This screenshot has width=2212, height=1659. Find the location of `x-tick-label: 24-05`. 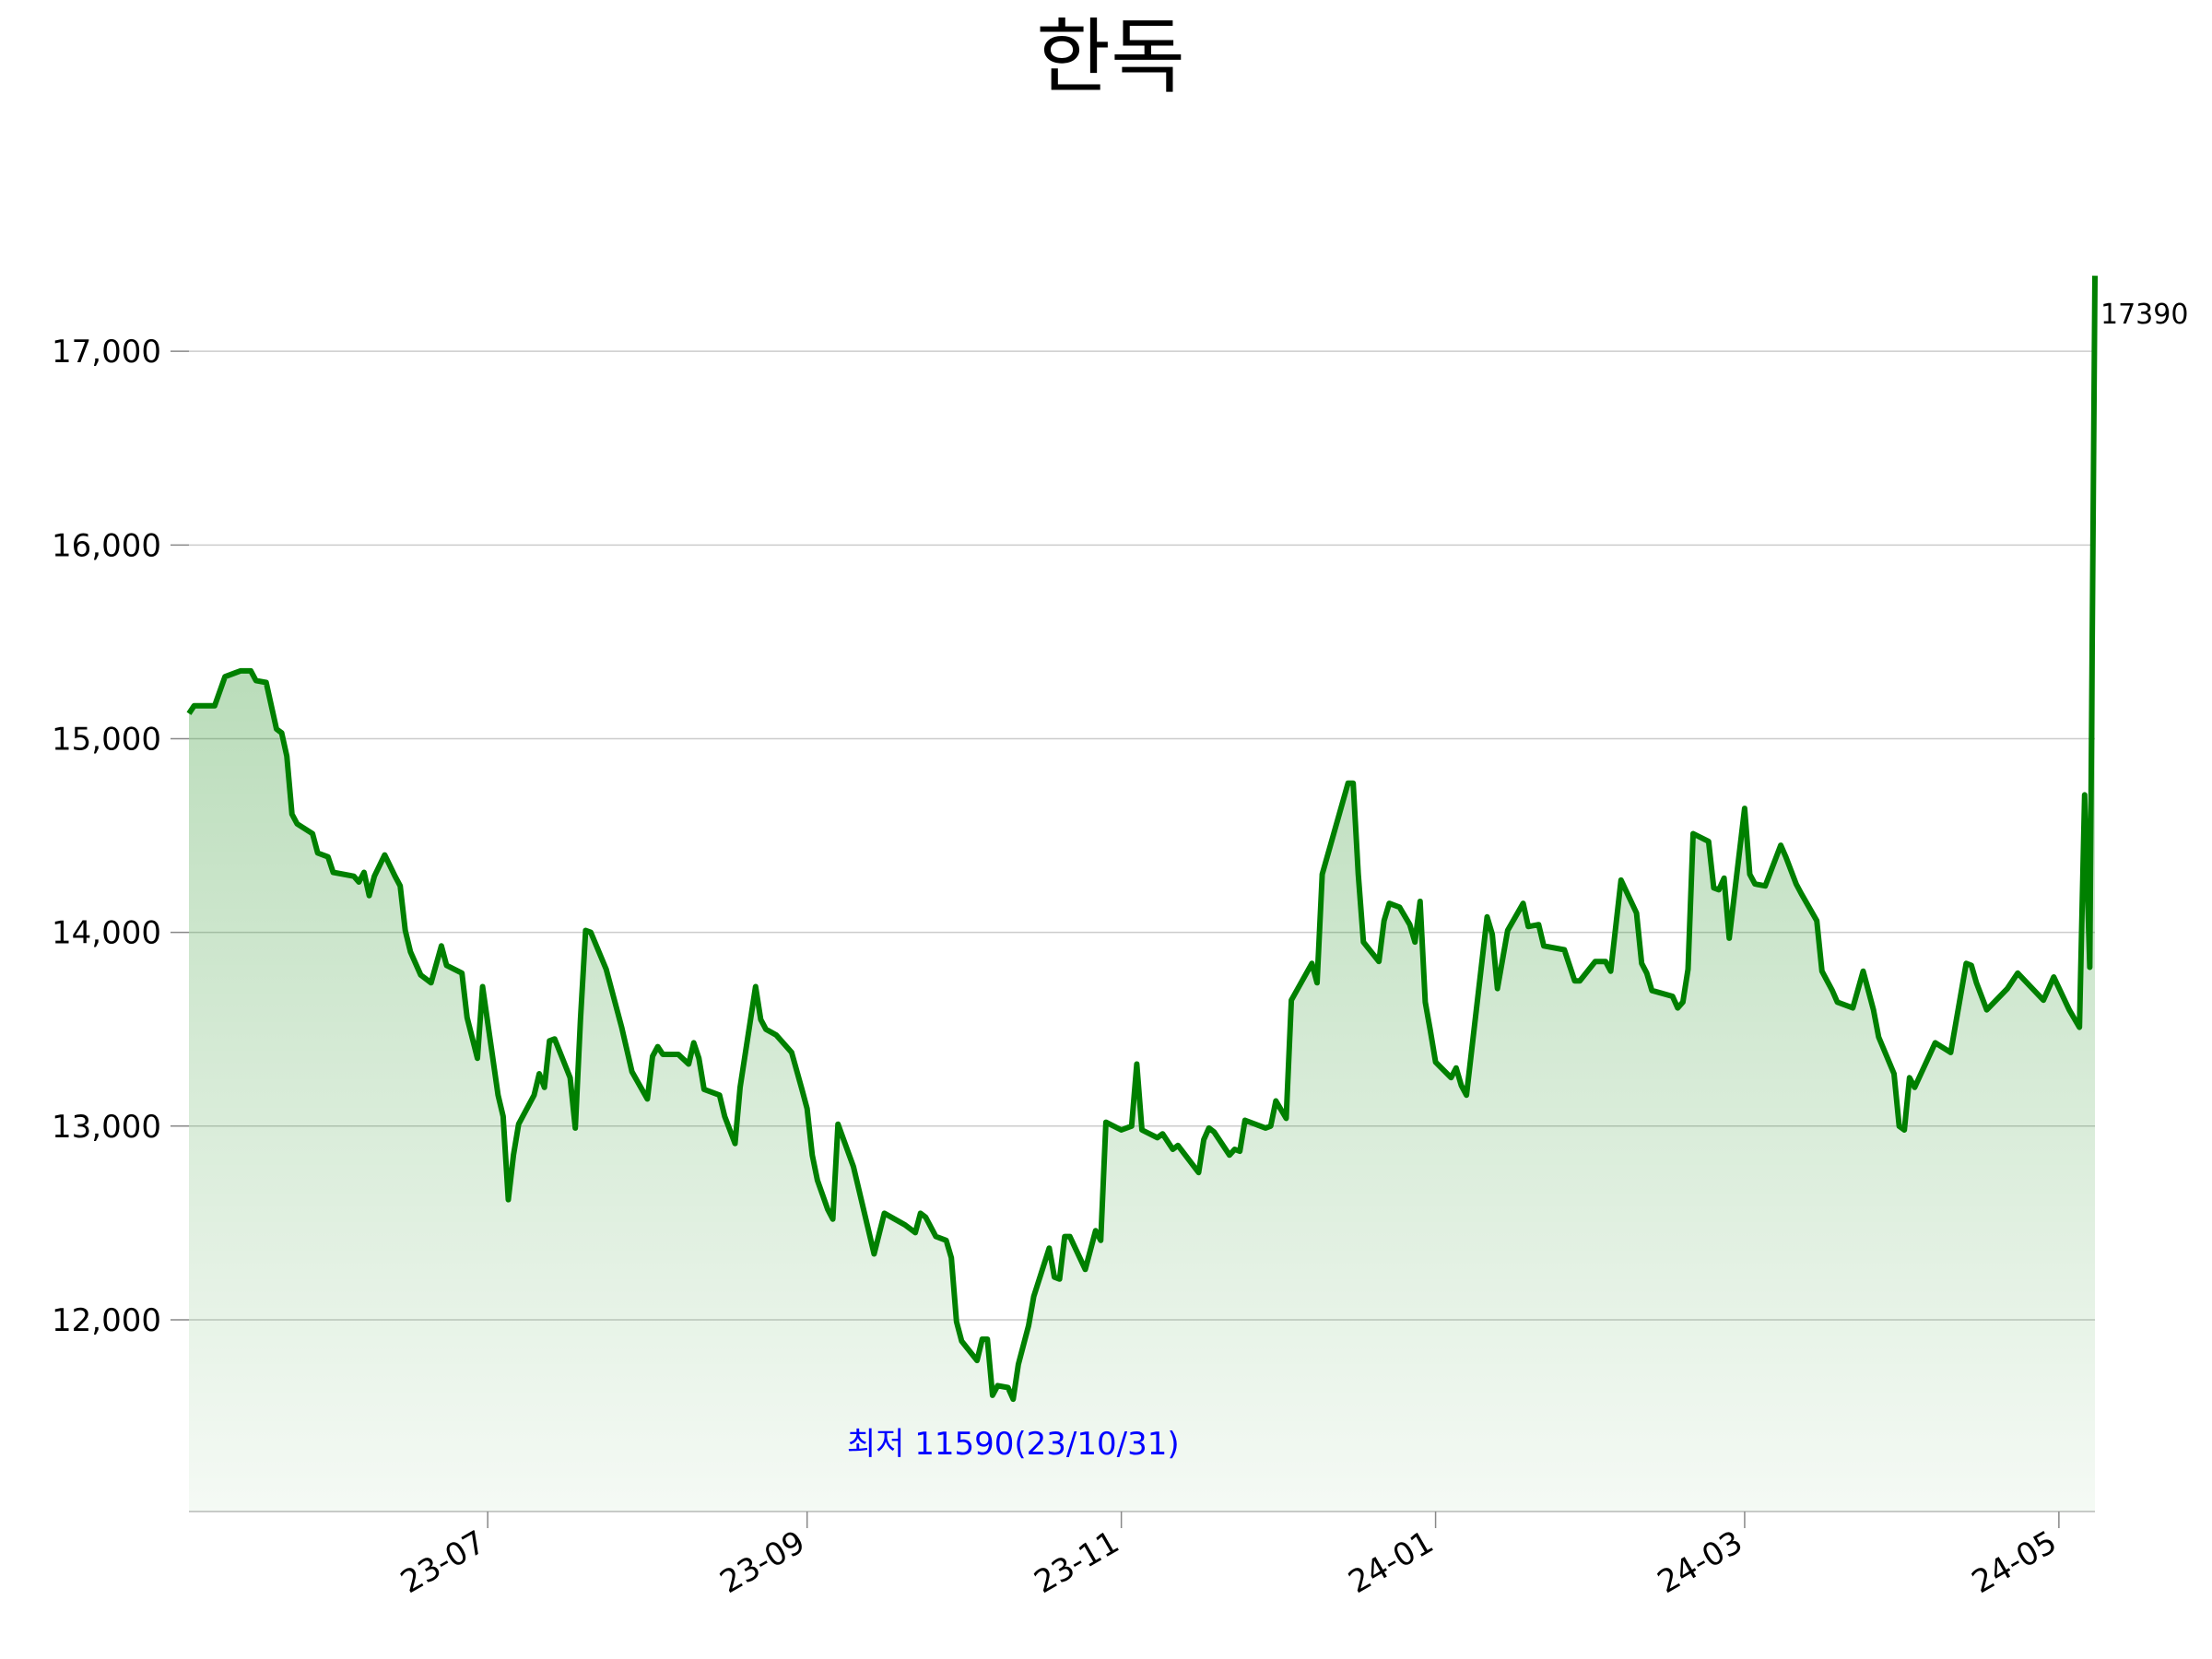

x-tick-label: 24-05 is located at coordinates (2015, 1562).